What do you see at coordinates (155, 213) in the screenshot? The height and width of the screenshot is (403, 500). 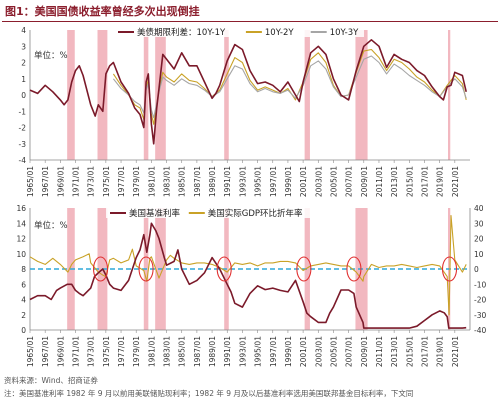 I see `legend-label: 美国基准利率` at bounding box center [155, 213].